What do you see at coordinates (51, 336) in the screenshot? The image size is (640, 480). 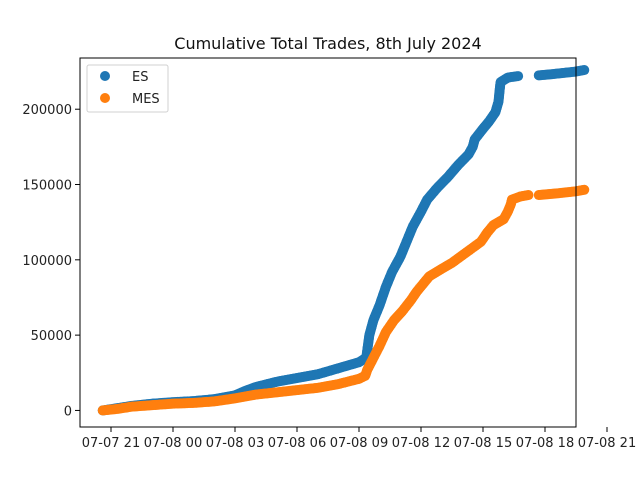 I see `y-tick-label: 50000` at bounding box center [51, 336].